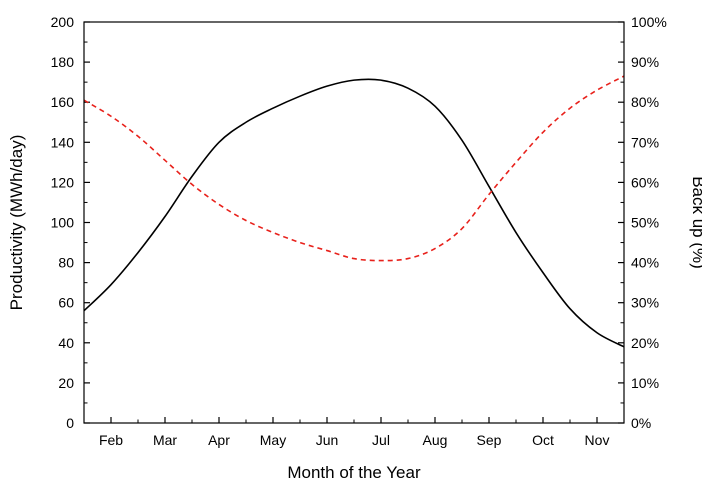 The image size is (702, 486). I want to click on y-tick-label: 100, so click(63, 223).